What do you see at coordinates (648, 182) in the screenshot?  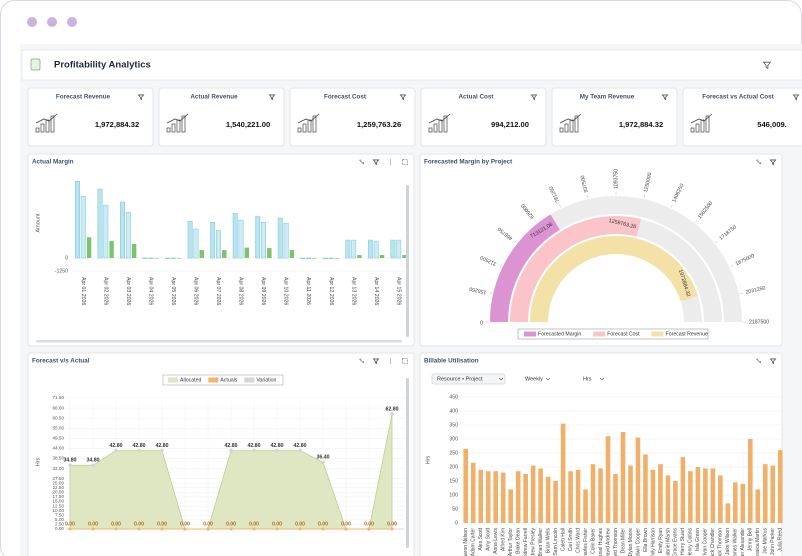 I see `radial-tick-label: 1250000` at bounding box center [648, 182].